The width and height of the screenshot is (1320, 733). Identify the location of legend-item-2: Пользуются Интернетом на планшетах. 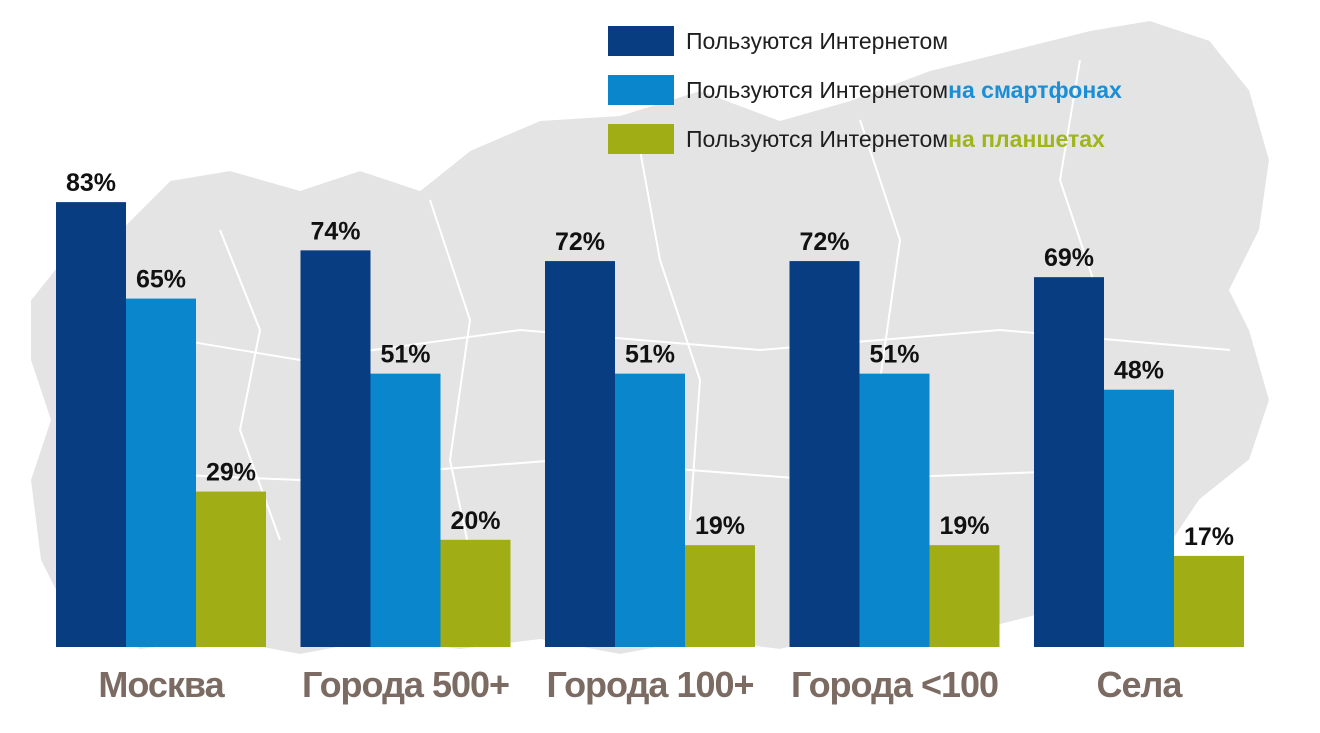
(865, 139).